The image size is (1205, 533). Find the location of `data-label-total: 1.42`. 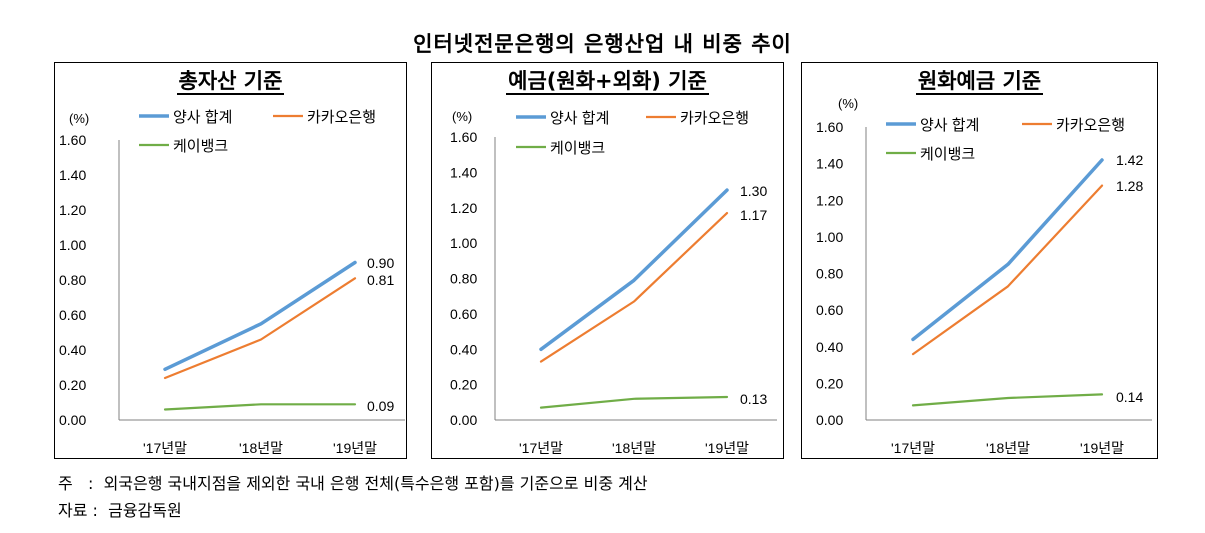

data-label-total: 1.42 is located at coordinates (1129, 160).